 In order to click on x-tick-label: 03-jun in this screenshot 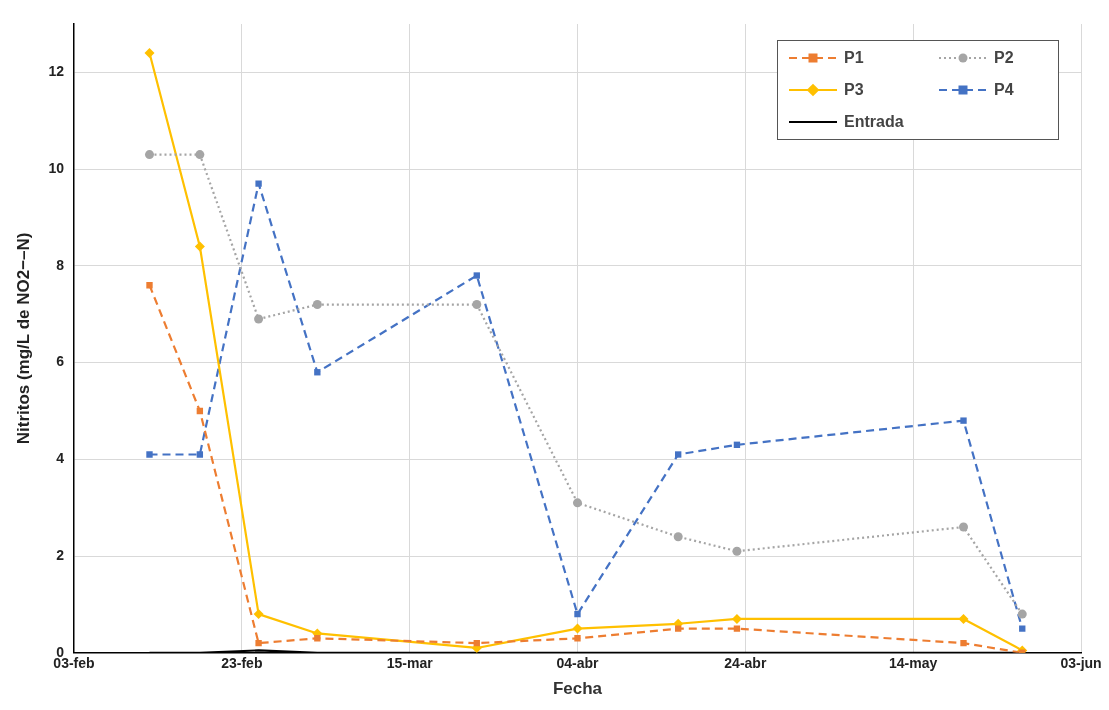, I will do `click(1081, 663)`.